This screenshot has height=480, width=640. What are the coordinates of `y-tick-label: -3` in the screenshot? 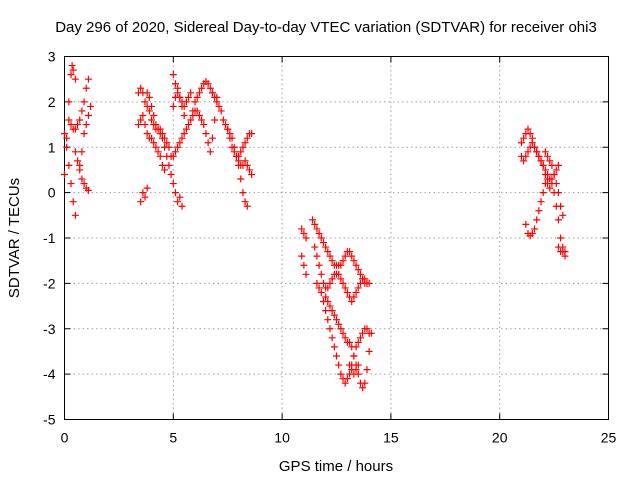 It's located at (49, 329).